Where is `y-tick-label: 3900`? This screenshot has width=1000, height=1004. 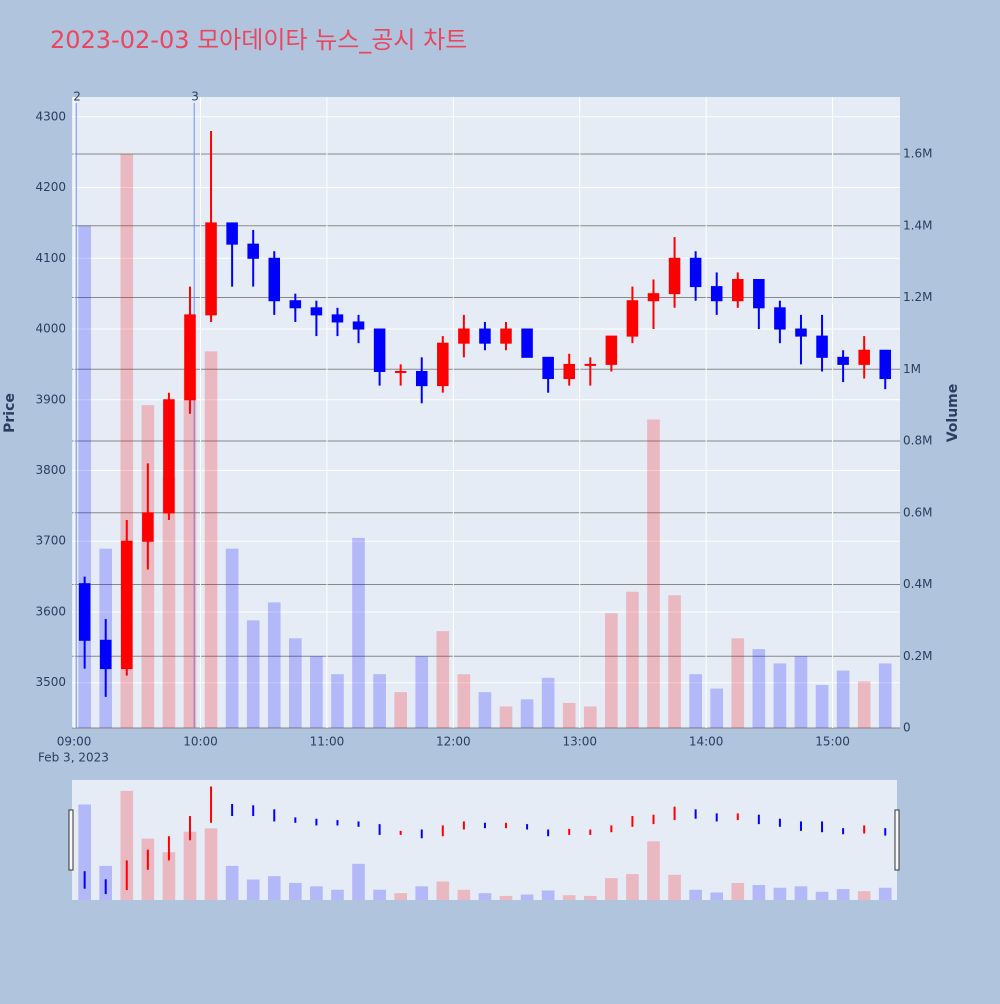
y-tick-label: 3900 is located at coordinates (50, 399).